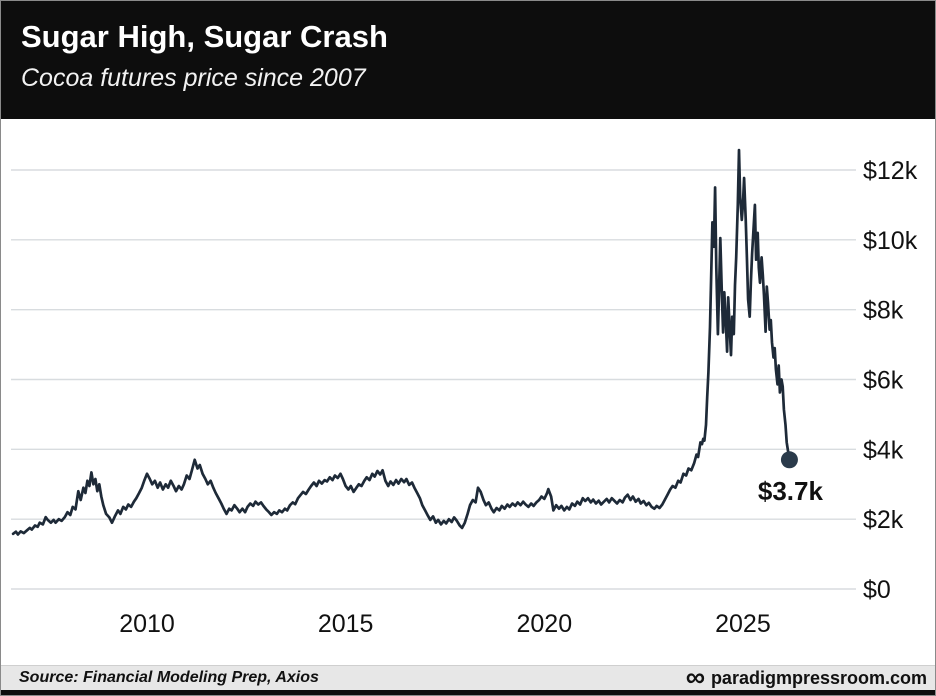 The height and width of the screenshot is (696, 936). I want to click on y-axis-tick-label: $6k, so click(883, 381).